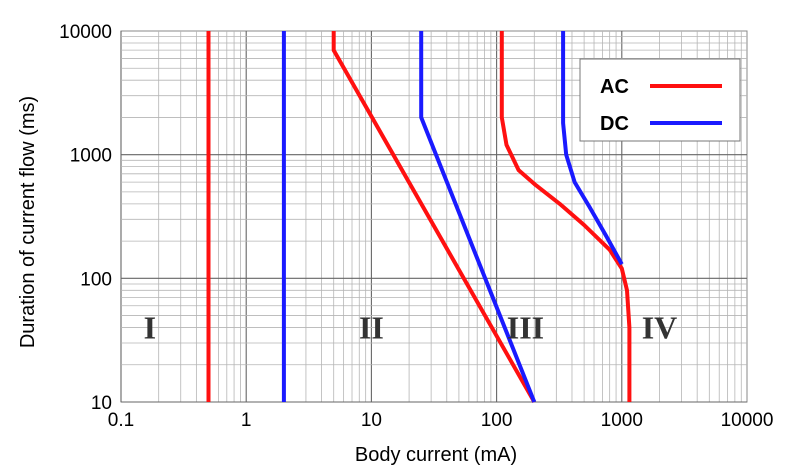 The width and height of the screenshot is (788, 470). I want to click on series-line-dc-c, so click(592, 148).